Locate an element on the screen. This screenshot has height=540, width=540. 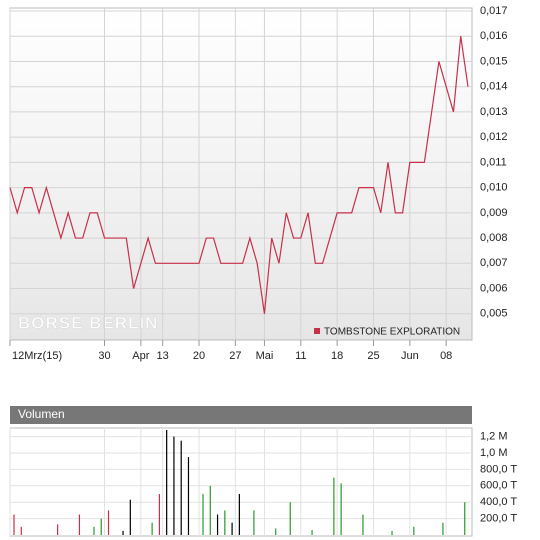
legend-swatch is located at coordinates (317, 331).